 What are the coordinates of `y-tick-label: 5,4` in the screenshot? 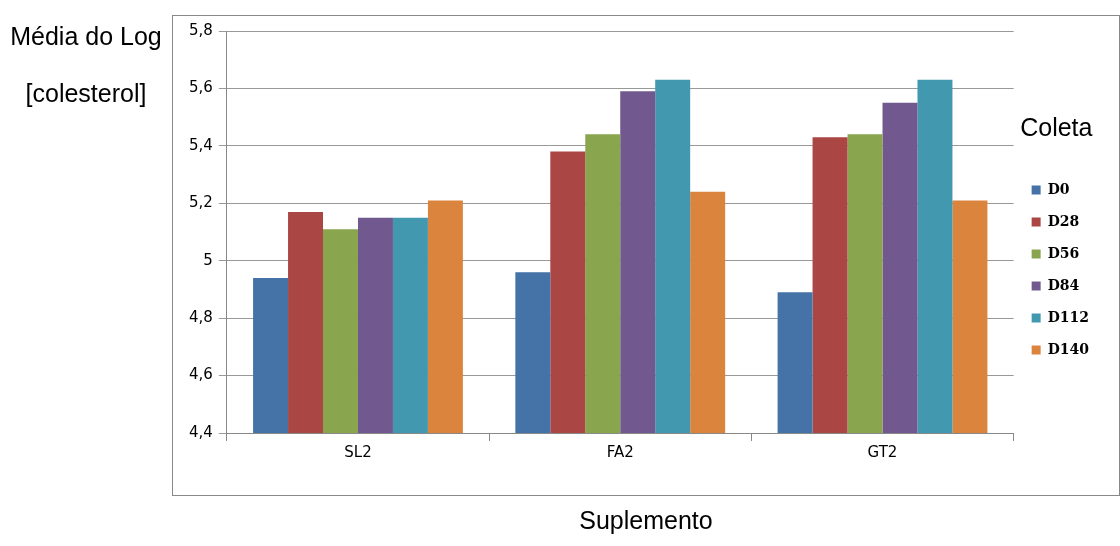 It's located at (201, 144).